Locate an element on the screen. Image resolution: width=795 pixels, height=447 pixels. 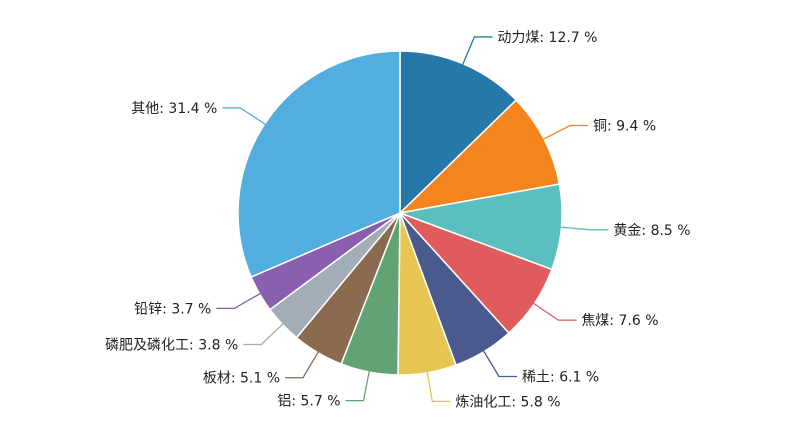
slice-label-7: 板材: 5.1 % is located at coordinates (241, 379).